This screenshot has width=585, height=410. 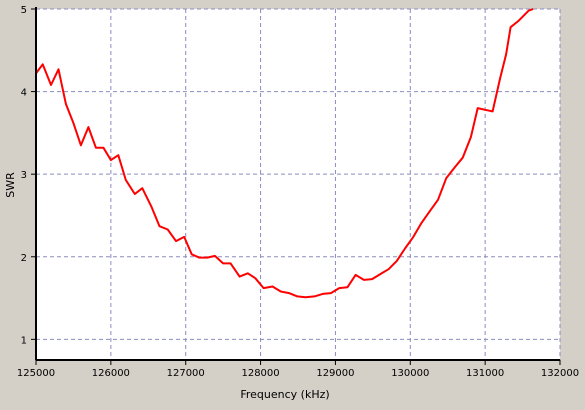 I want to click on x-tick-label: 132000, so click(x=560, y=373).